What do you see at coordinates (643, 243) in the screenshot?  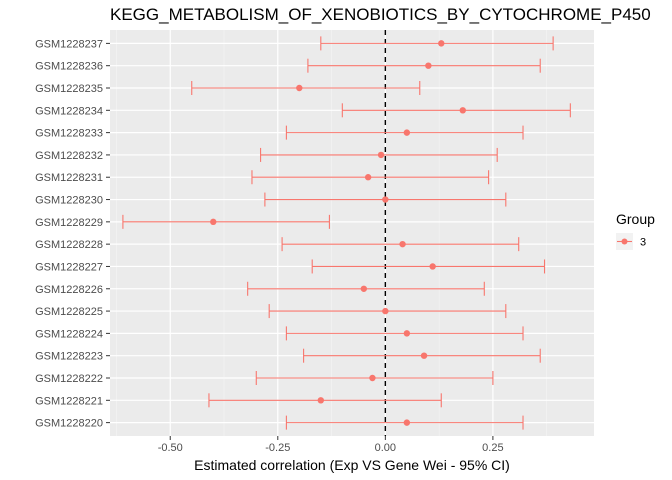 I see `legend-label: 3` at bounding box center [643, 243].